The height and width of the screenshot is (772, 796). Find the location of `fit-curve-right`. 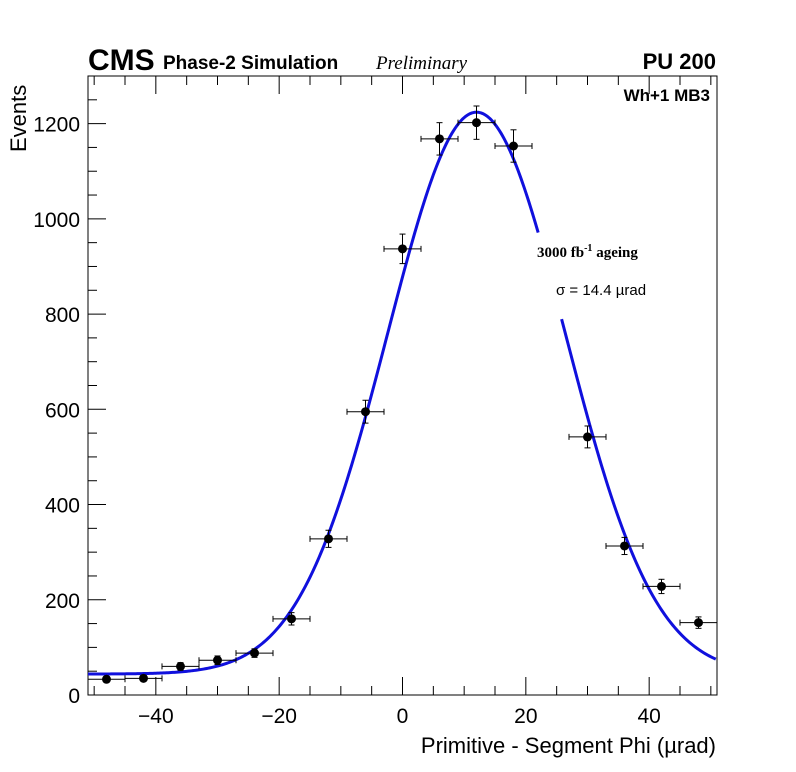

fit-curve-right is located at coordinates (638, 489).